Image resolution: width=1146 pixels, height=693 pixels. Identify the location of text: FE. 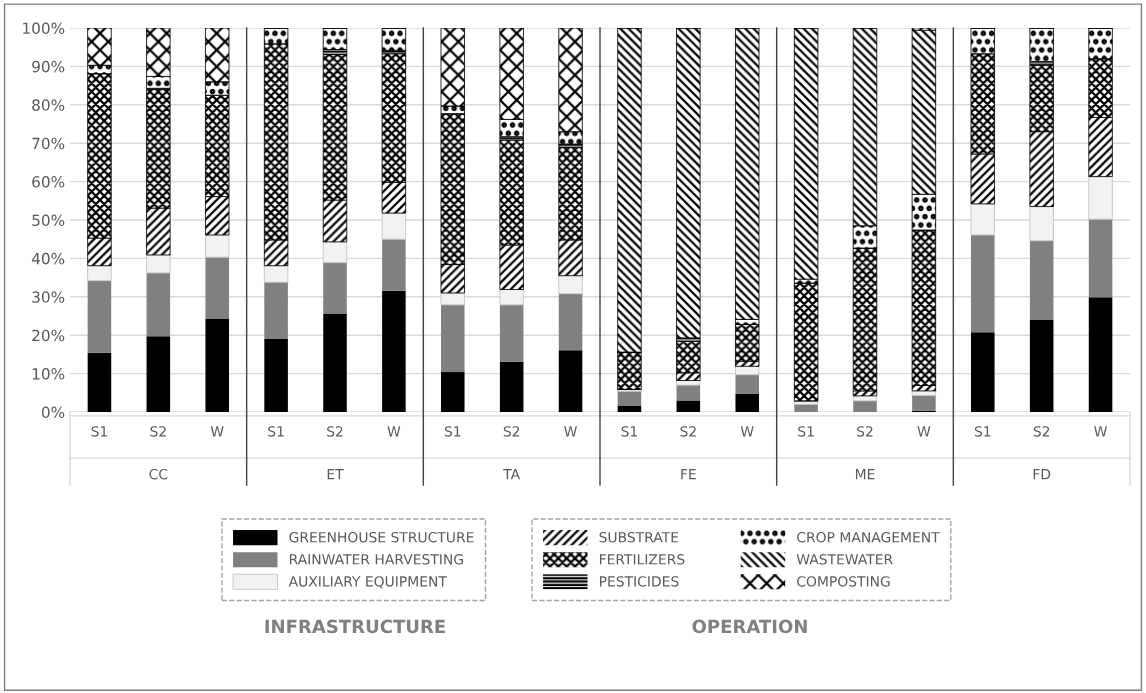
(688, 474).